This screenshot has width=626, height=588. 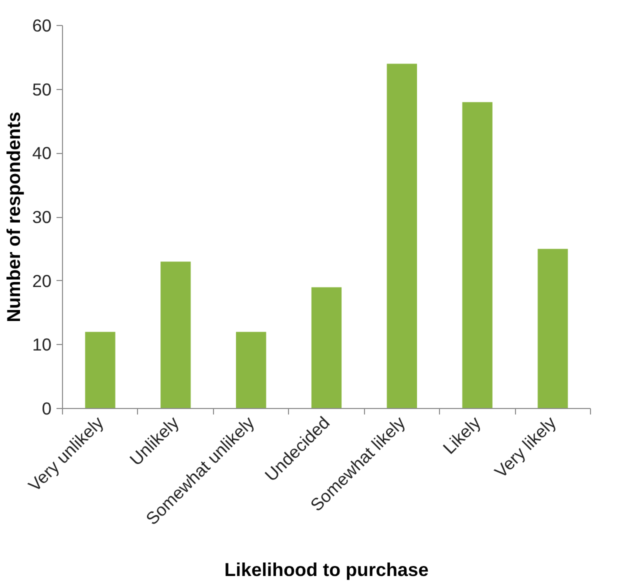 I want to click on y-tick-label: 0, so click(x=47, y=408).